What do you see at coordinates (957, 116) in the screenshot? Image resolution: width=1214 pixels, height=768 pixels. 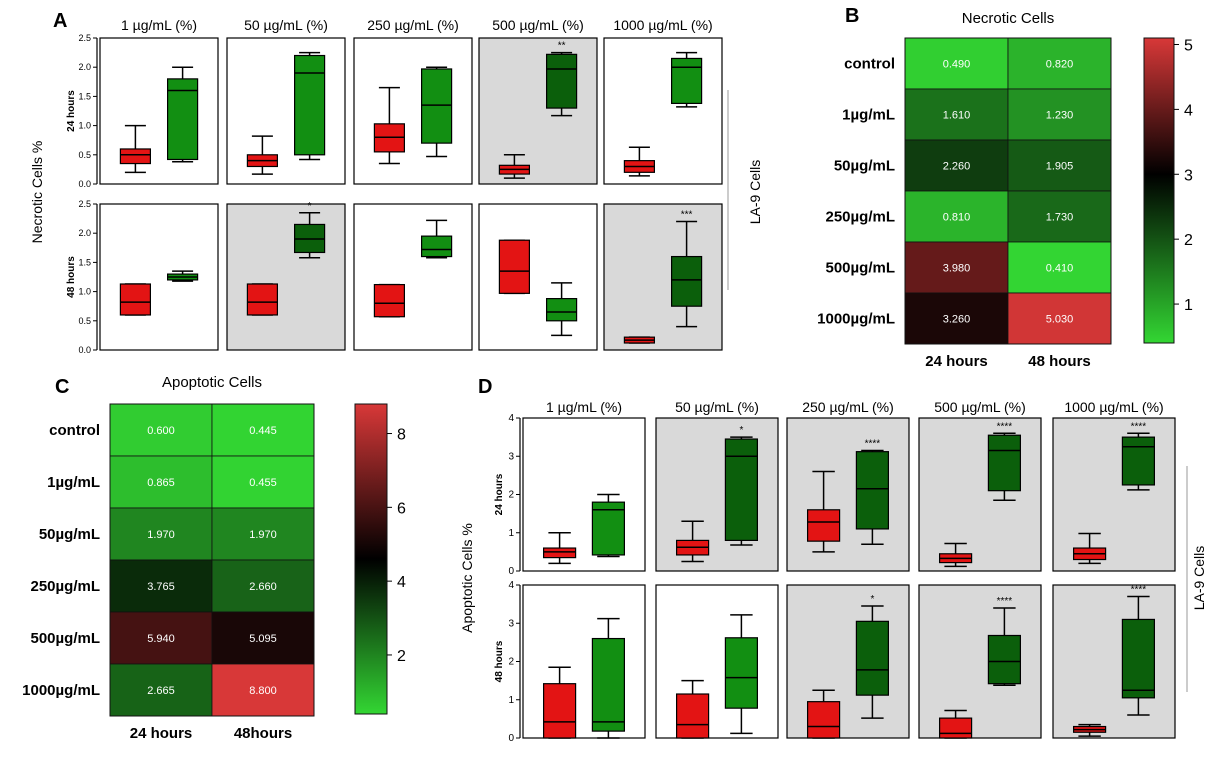 I see `heatmap-cell-value: 1.610` at bounding box center [957, 116].